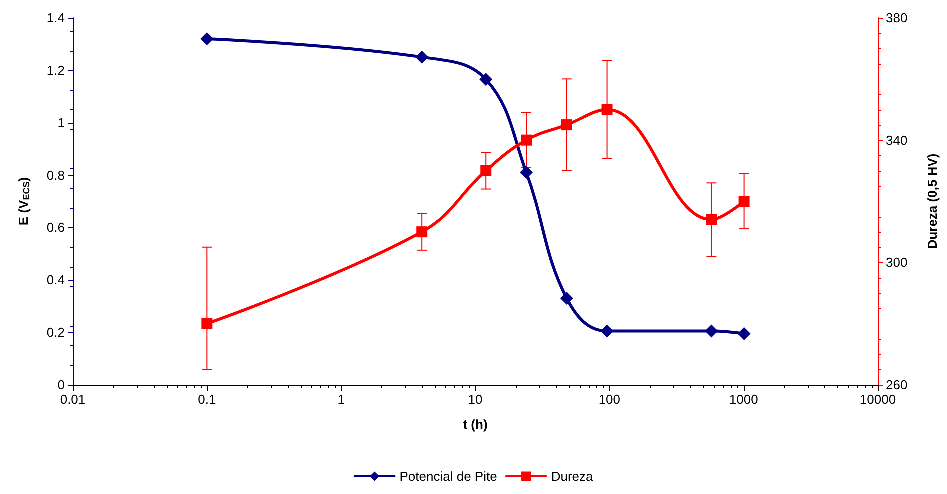  Describe the element at coordinates (55, 18) in the screenshot. I see `y-tick-label: 1.4` at that location.